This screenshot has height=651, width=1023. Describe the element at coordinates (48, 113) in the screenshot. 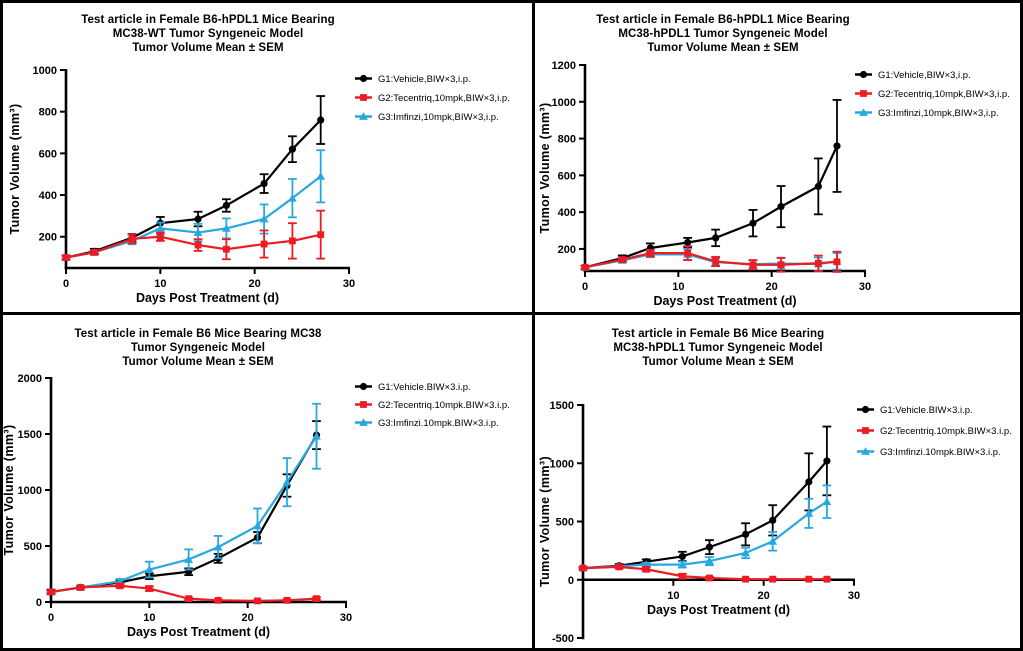

I see `y-tick-label: 800` at that location.